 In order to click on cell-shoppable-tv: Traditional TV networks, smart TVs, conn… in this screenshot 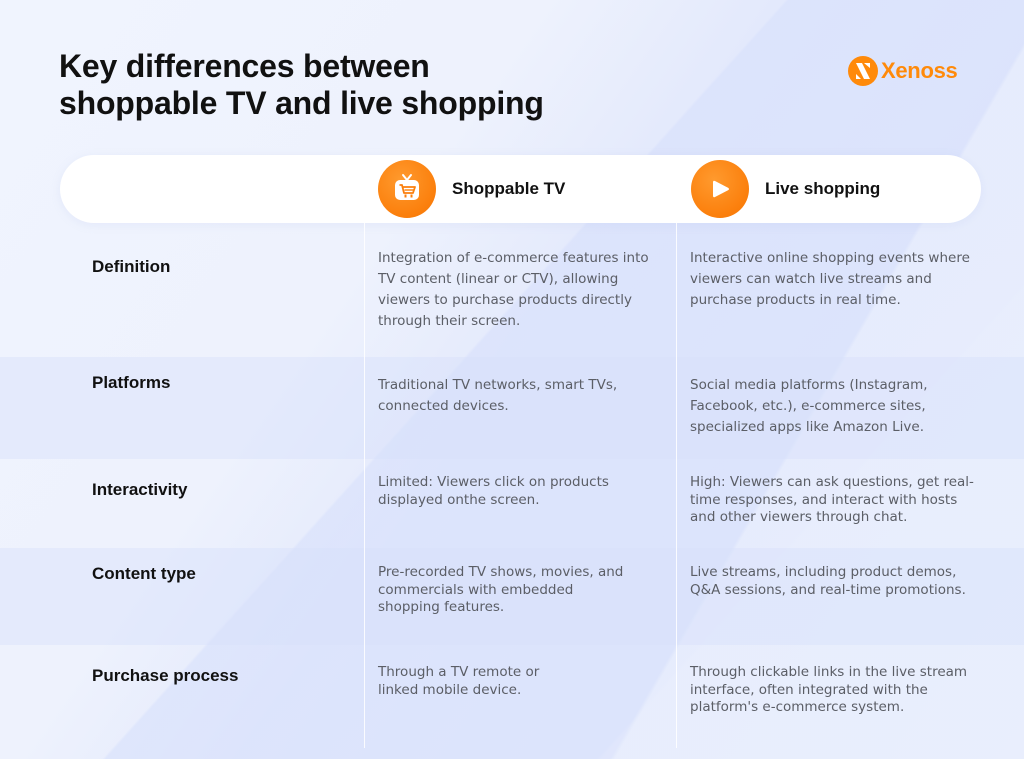, I will do `click(498, 395)`.